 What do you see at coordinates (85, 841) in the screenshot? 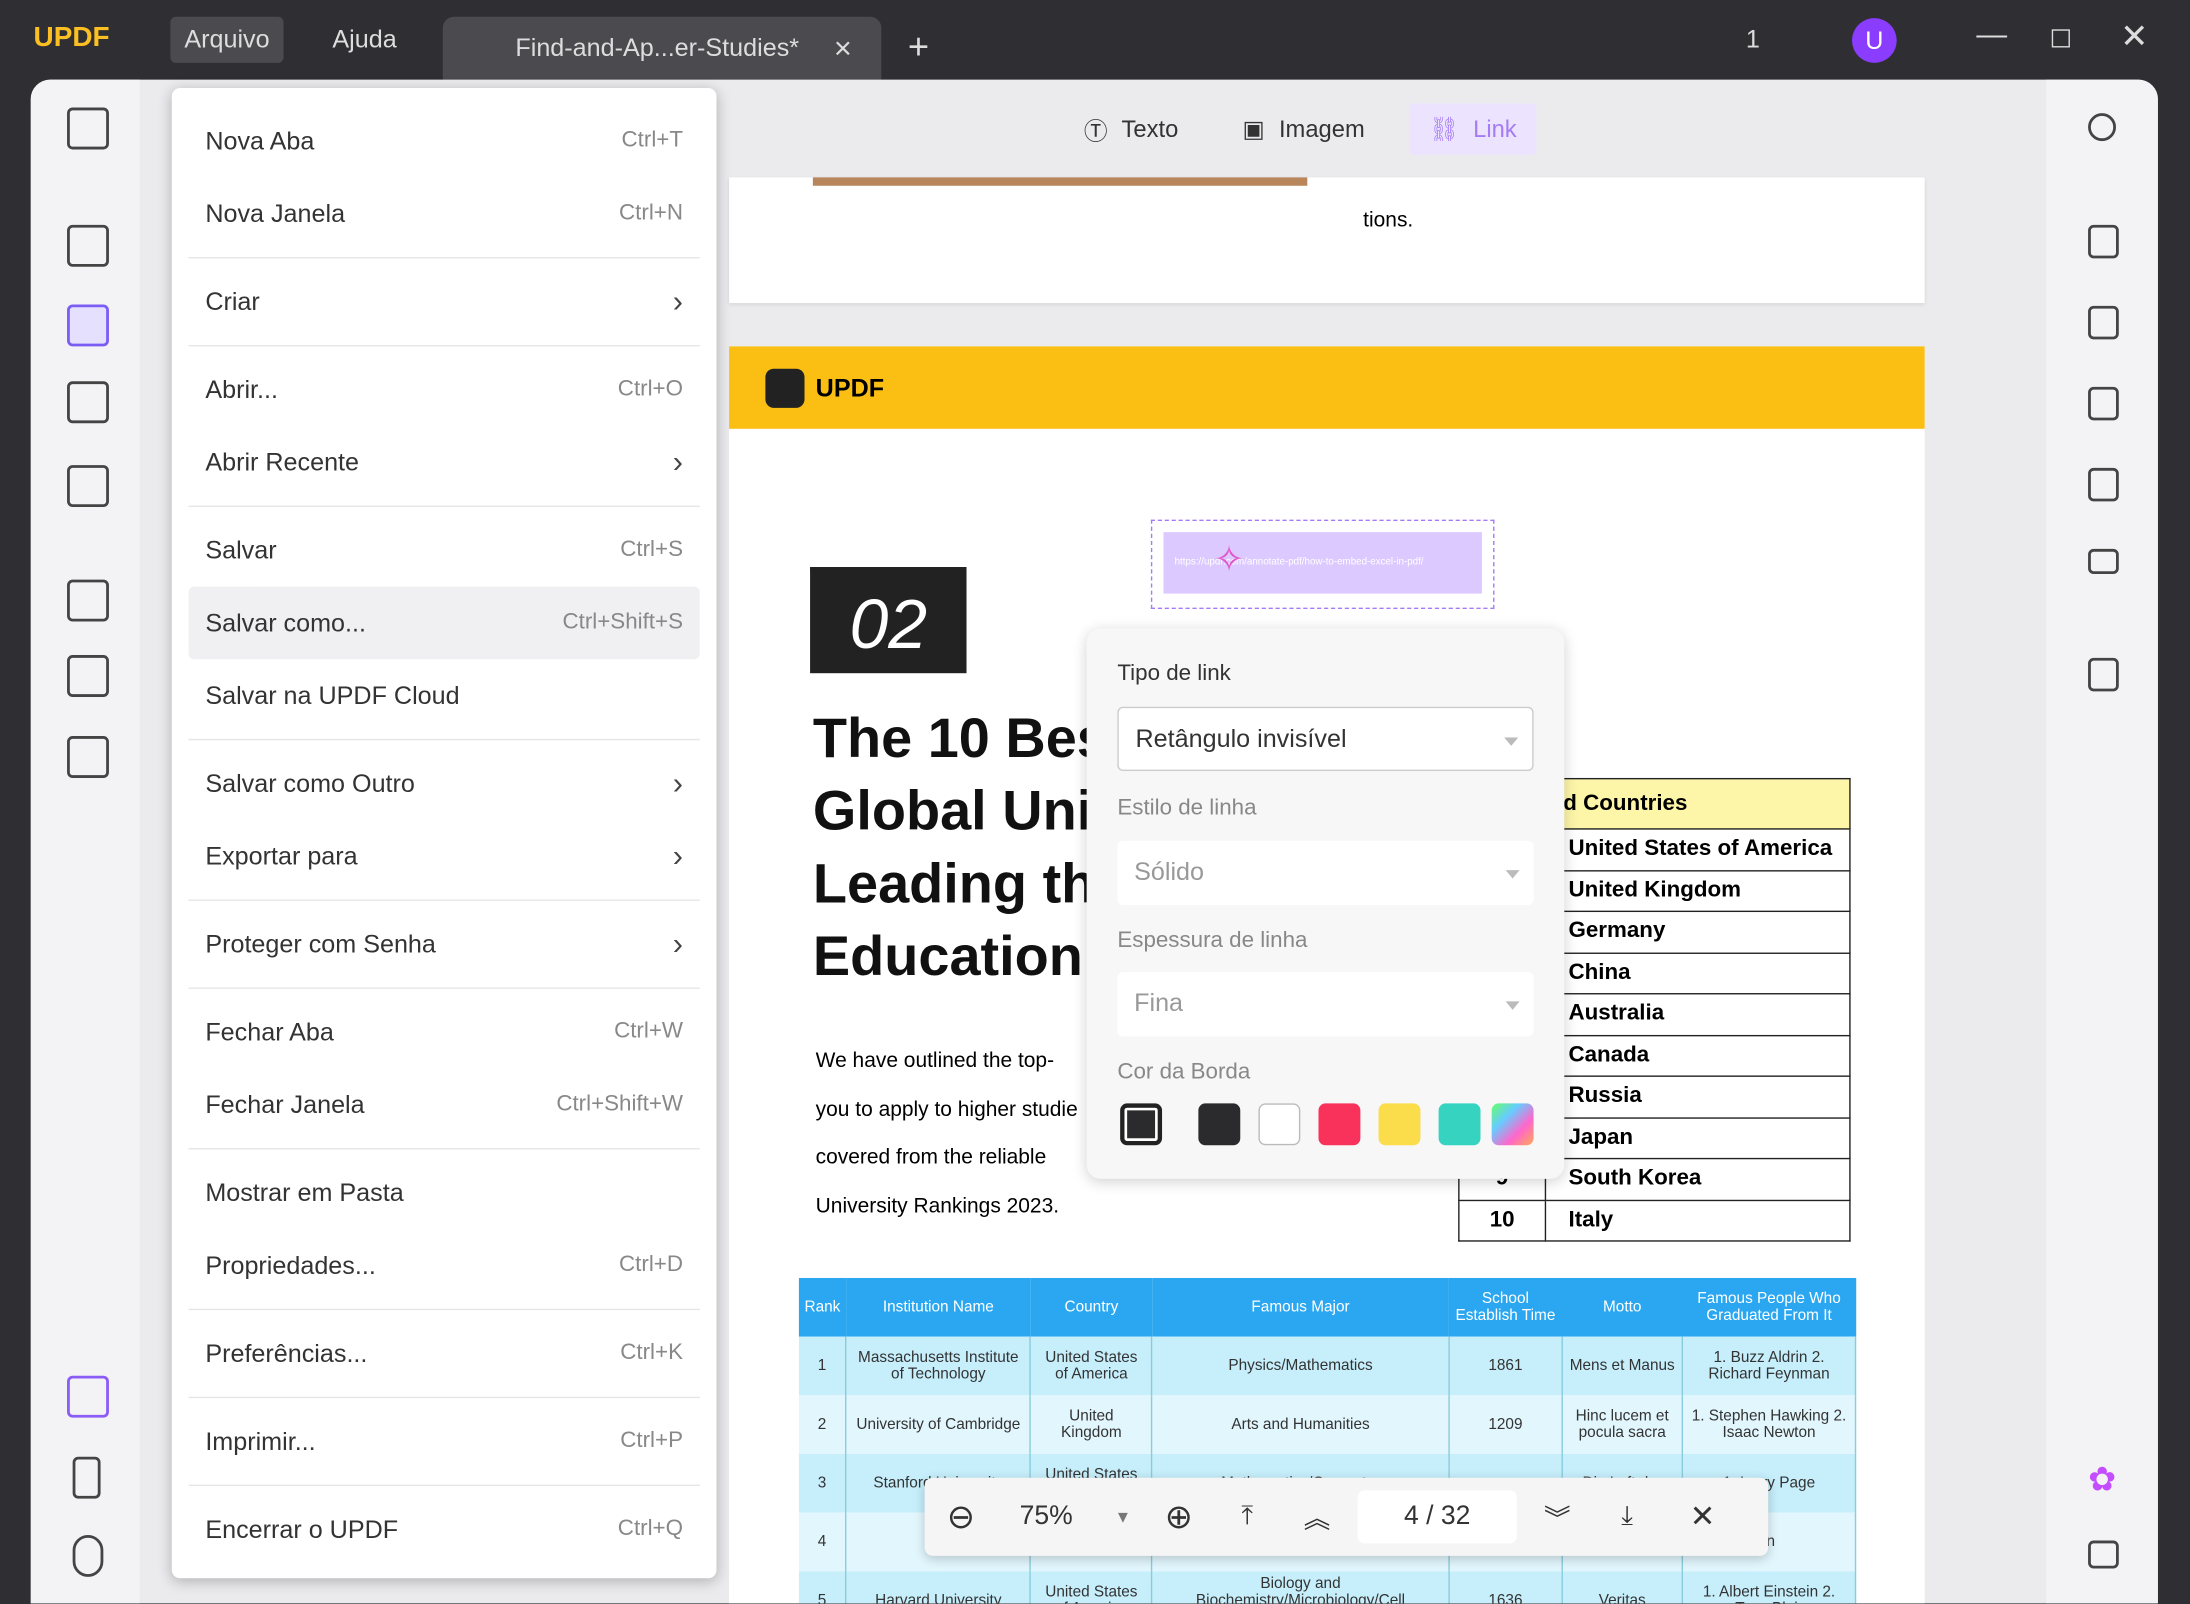
I see `left-toolbar` at bounding box center [85, 841].